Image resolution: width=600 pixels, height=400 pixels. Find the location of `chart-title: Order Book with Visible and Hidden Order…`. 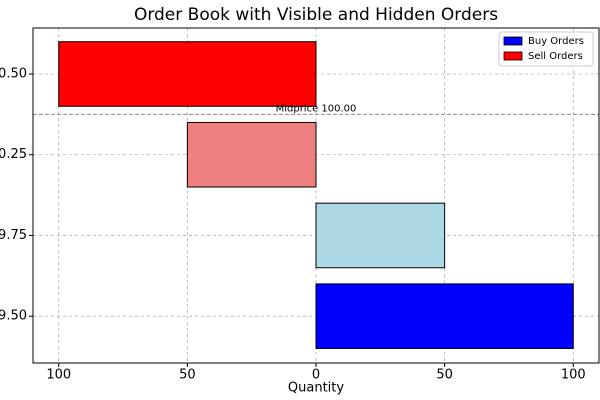

chart-title: Order Book with Visible and Hidden Order… is located at coordinates (316, 15).